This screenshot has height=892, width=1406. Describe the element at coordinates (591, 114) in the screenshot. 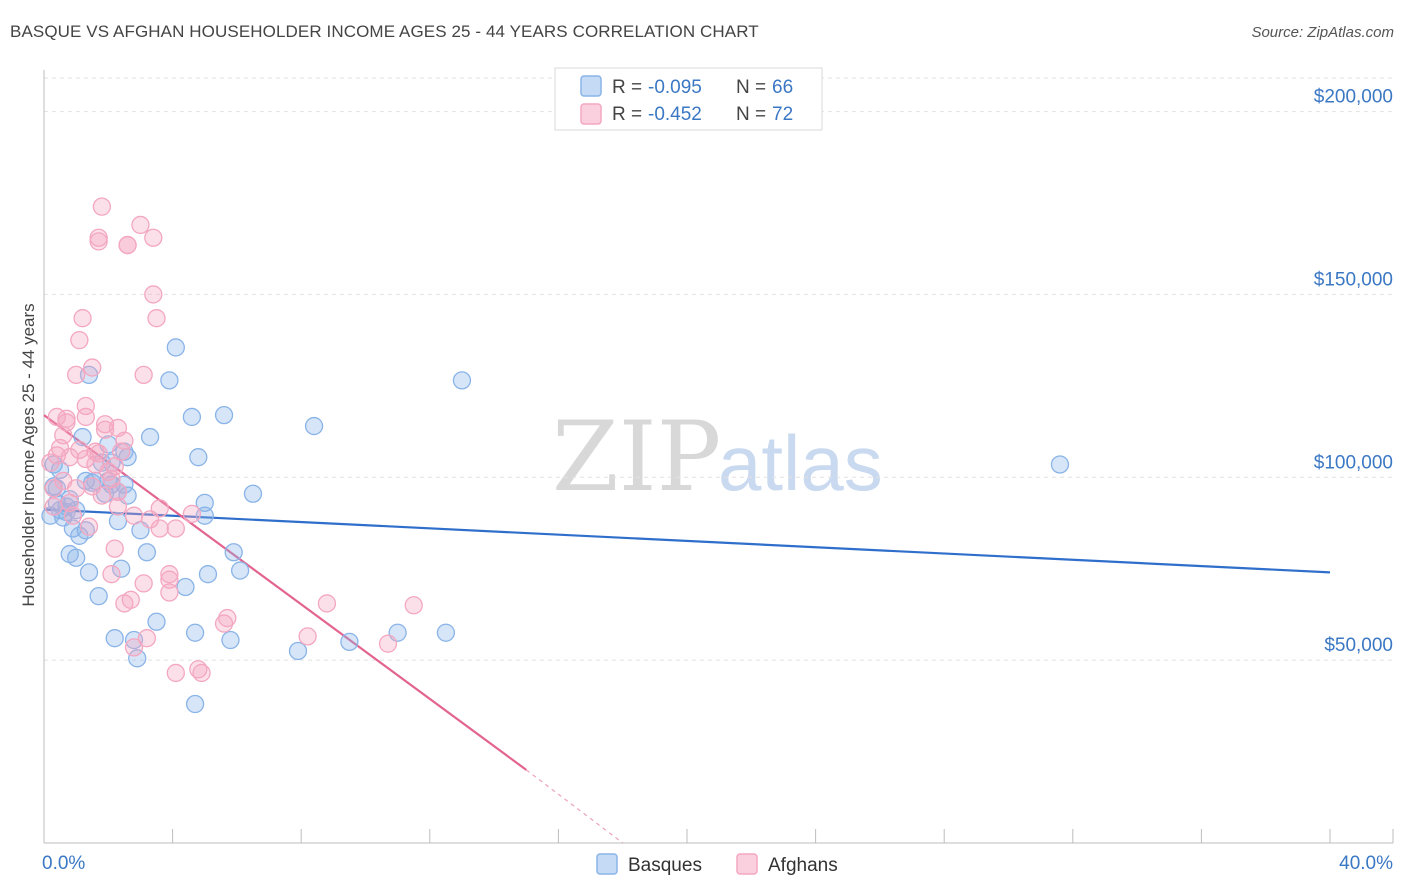

I see `stats-legend-afghans-swatch` at that location.